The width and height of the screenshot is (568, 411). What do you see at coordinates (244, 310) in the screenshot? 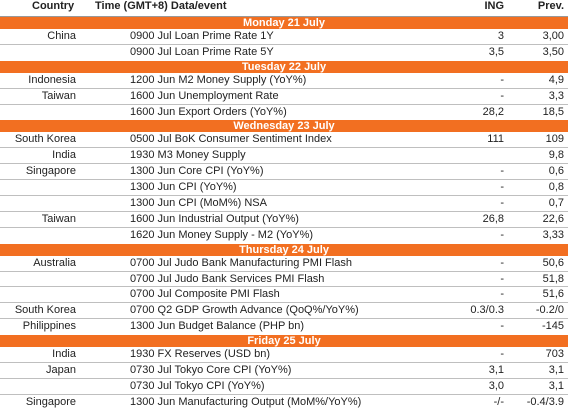
I see `row-event: 0700 Q2 GDP Growth Advance (QoQ%/YoY%)` at bounding box center [244, 310].